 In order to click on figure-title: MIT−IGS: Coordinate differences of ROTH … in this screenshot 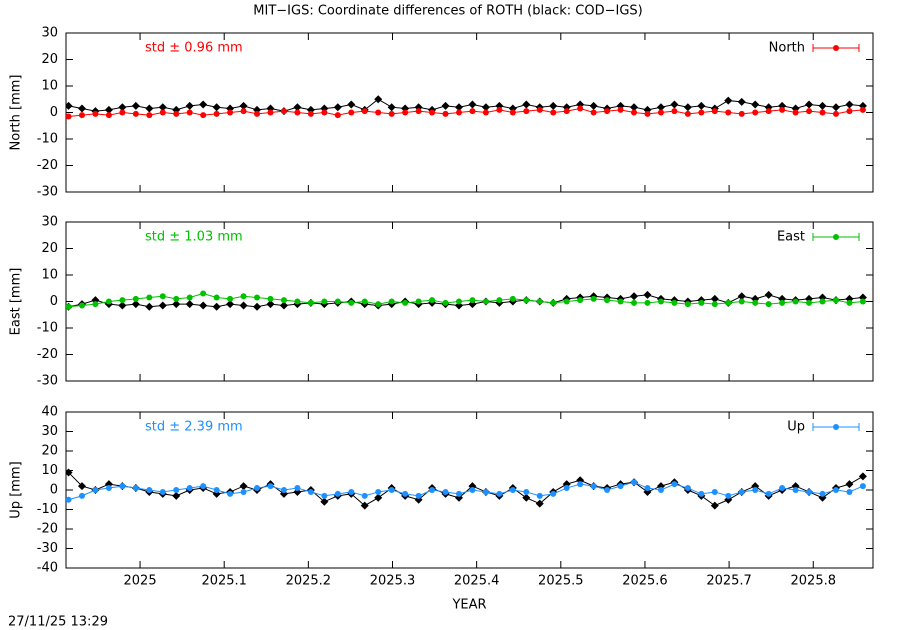, I will do `click(447, 11)`.